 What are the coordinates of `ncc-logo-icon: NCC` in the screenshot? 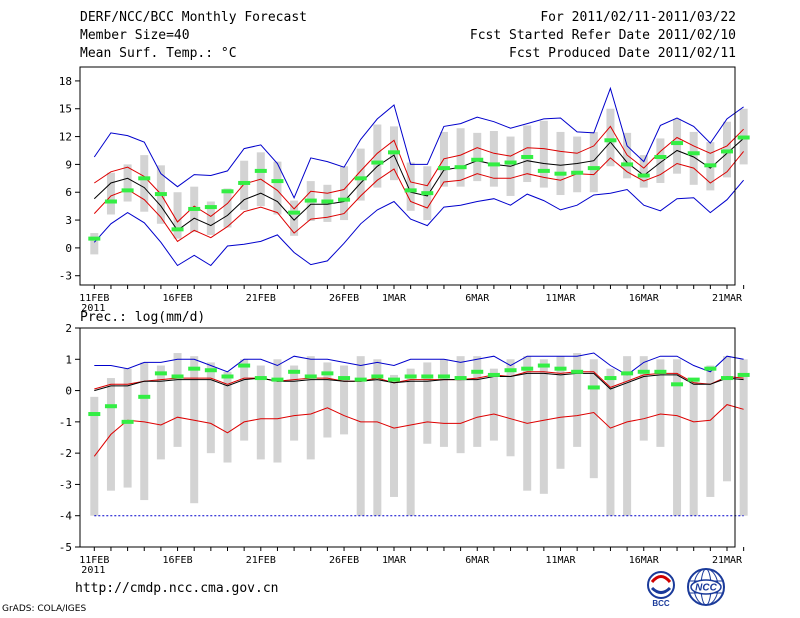 It's located at (706, 587).